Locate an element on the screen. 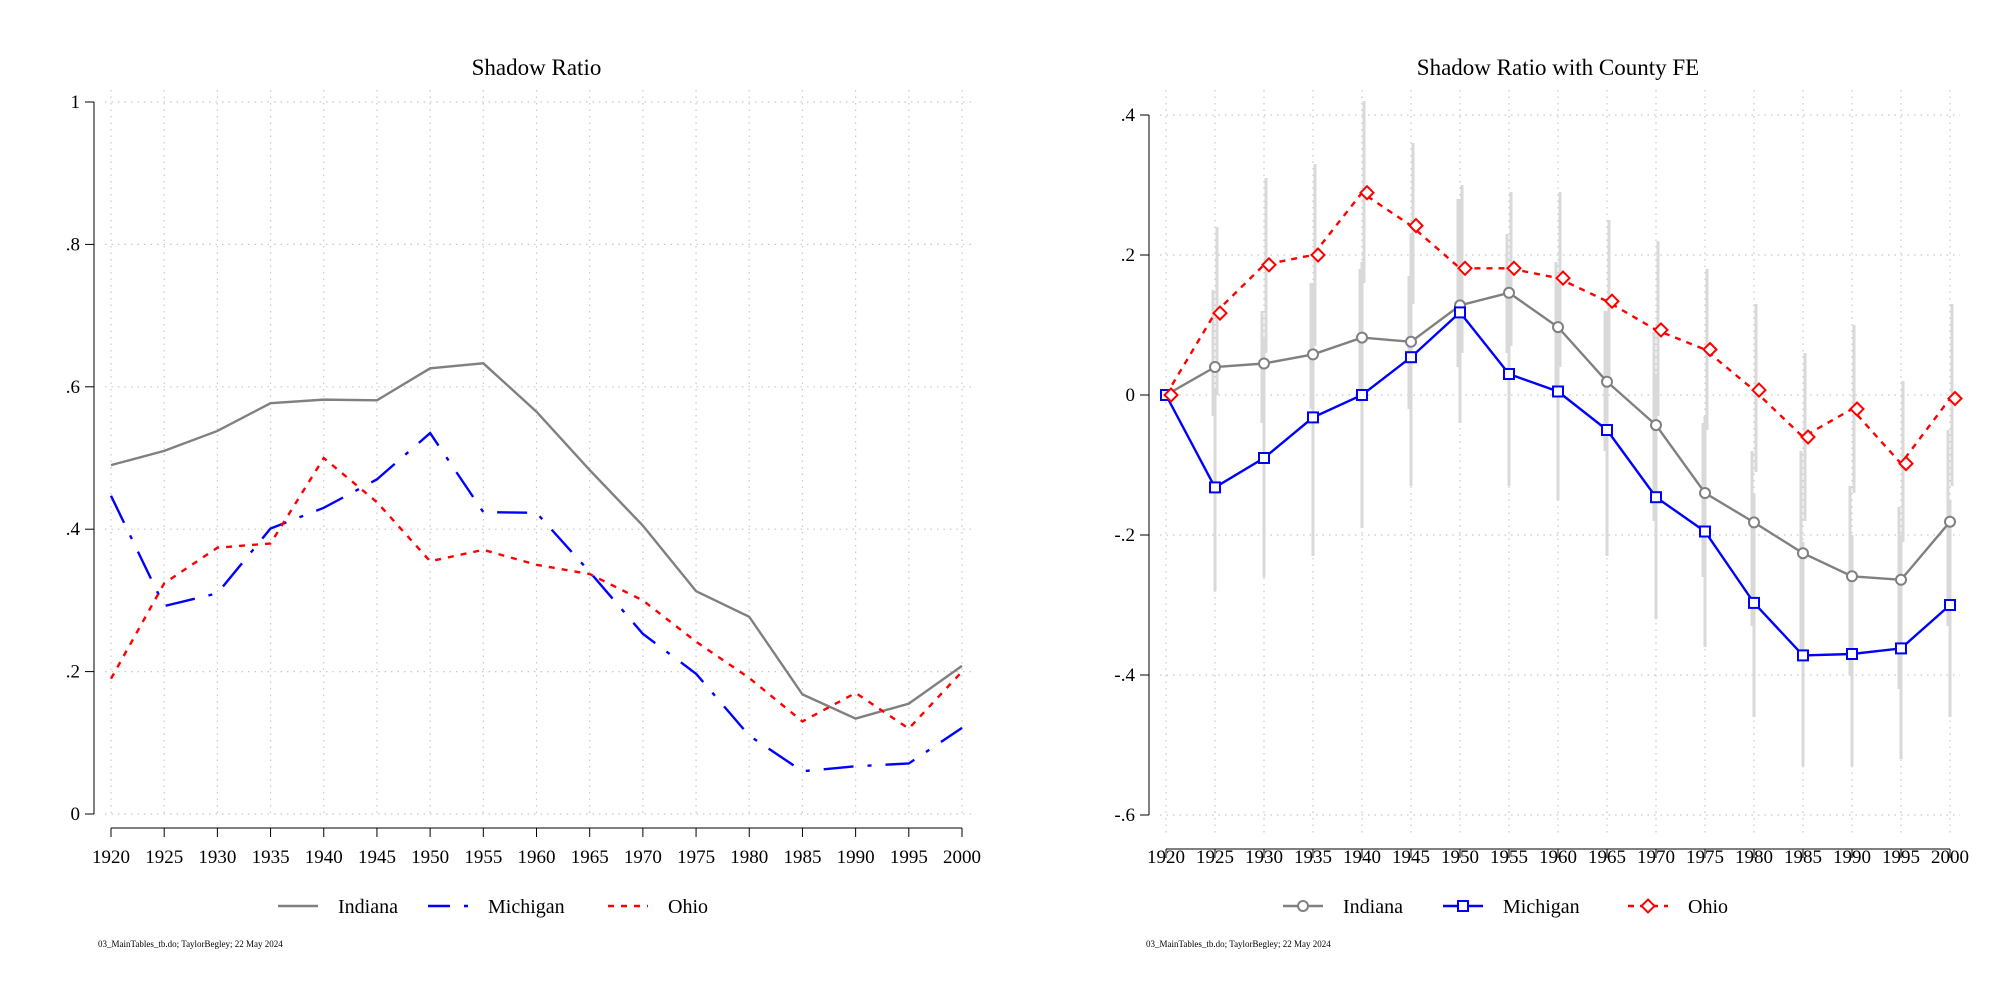  x-tick-label: 1980 is located at coordinates (1754, 857).